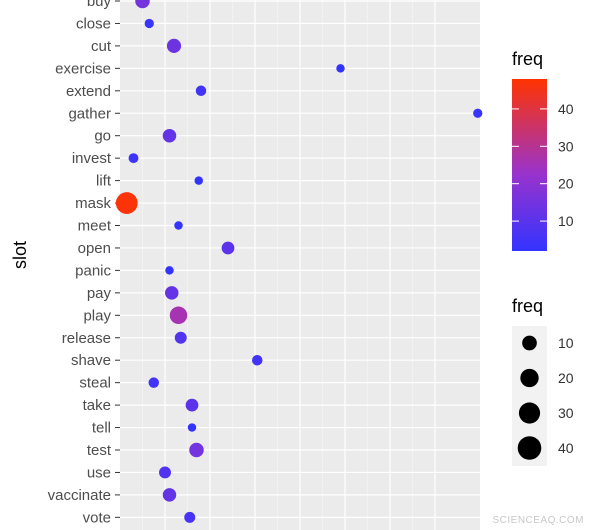 The width and height of the screenshot is (600, 530). What do you see at coordinates (101, 46) in the screenshot?
I see `y-tick-label: cut` at bounding box center [101, 46].